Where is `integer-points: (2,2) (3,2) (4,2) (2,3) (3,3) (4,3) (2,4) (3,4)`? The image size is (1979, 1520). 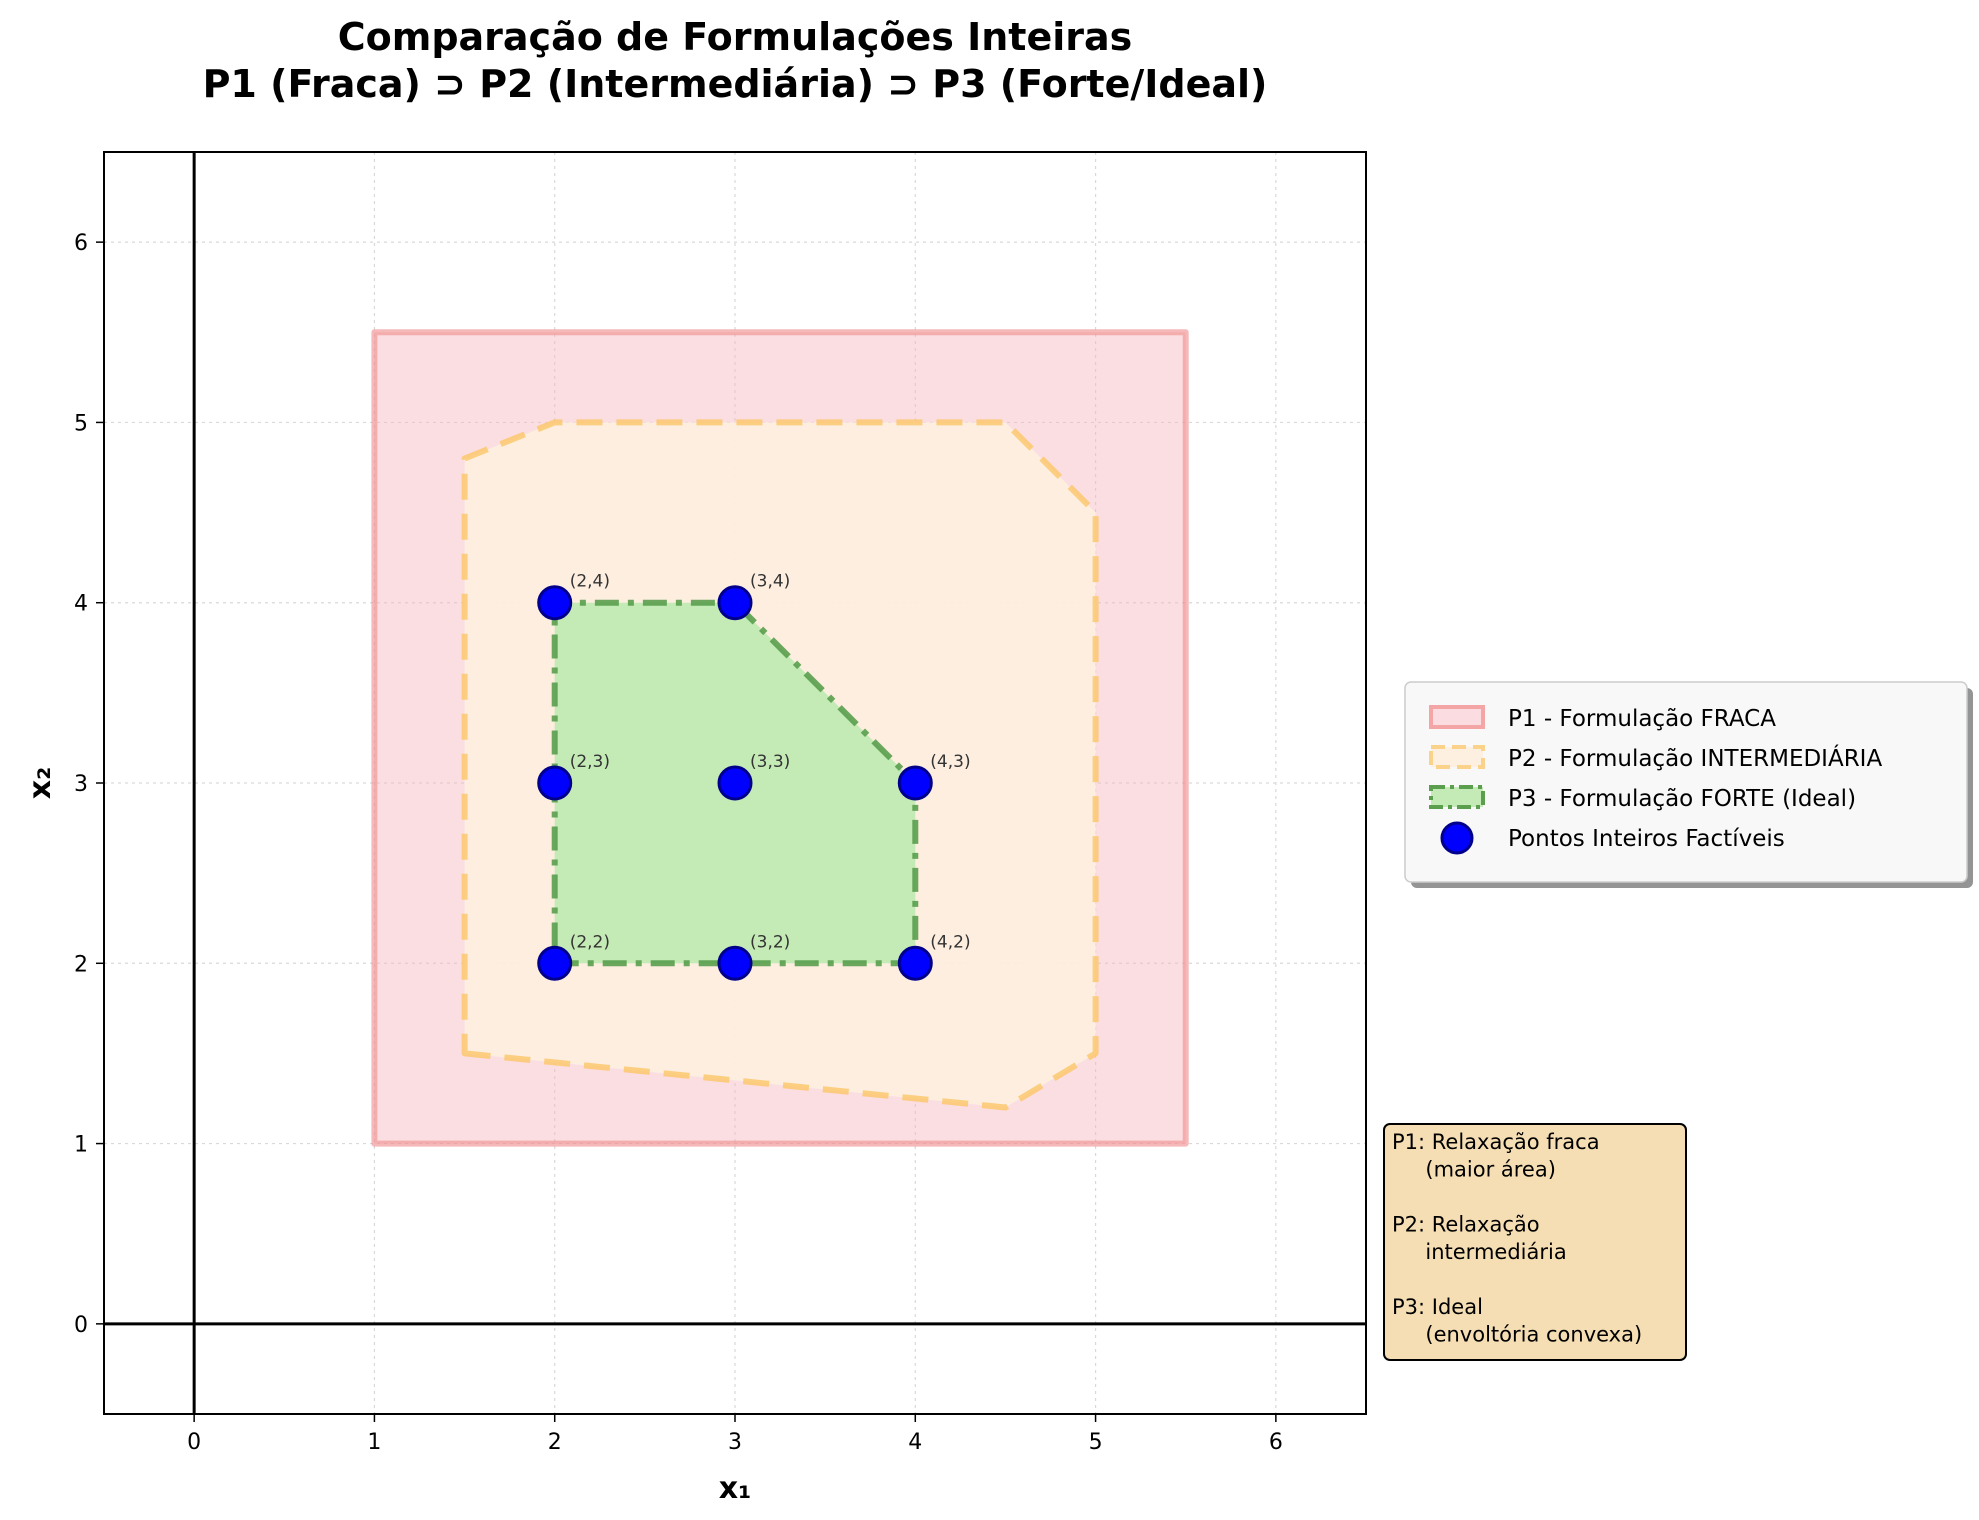 integer-points: (2,2) (3,2) (4,2) (2,3) (3,3) (4,3) (2,4) (3,4) is located at coordinates (754, 776).